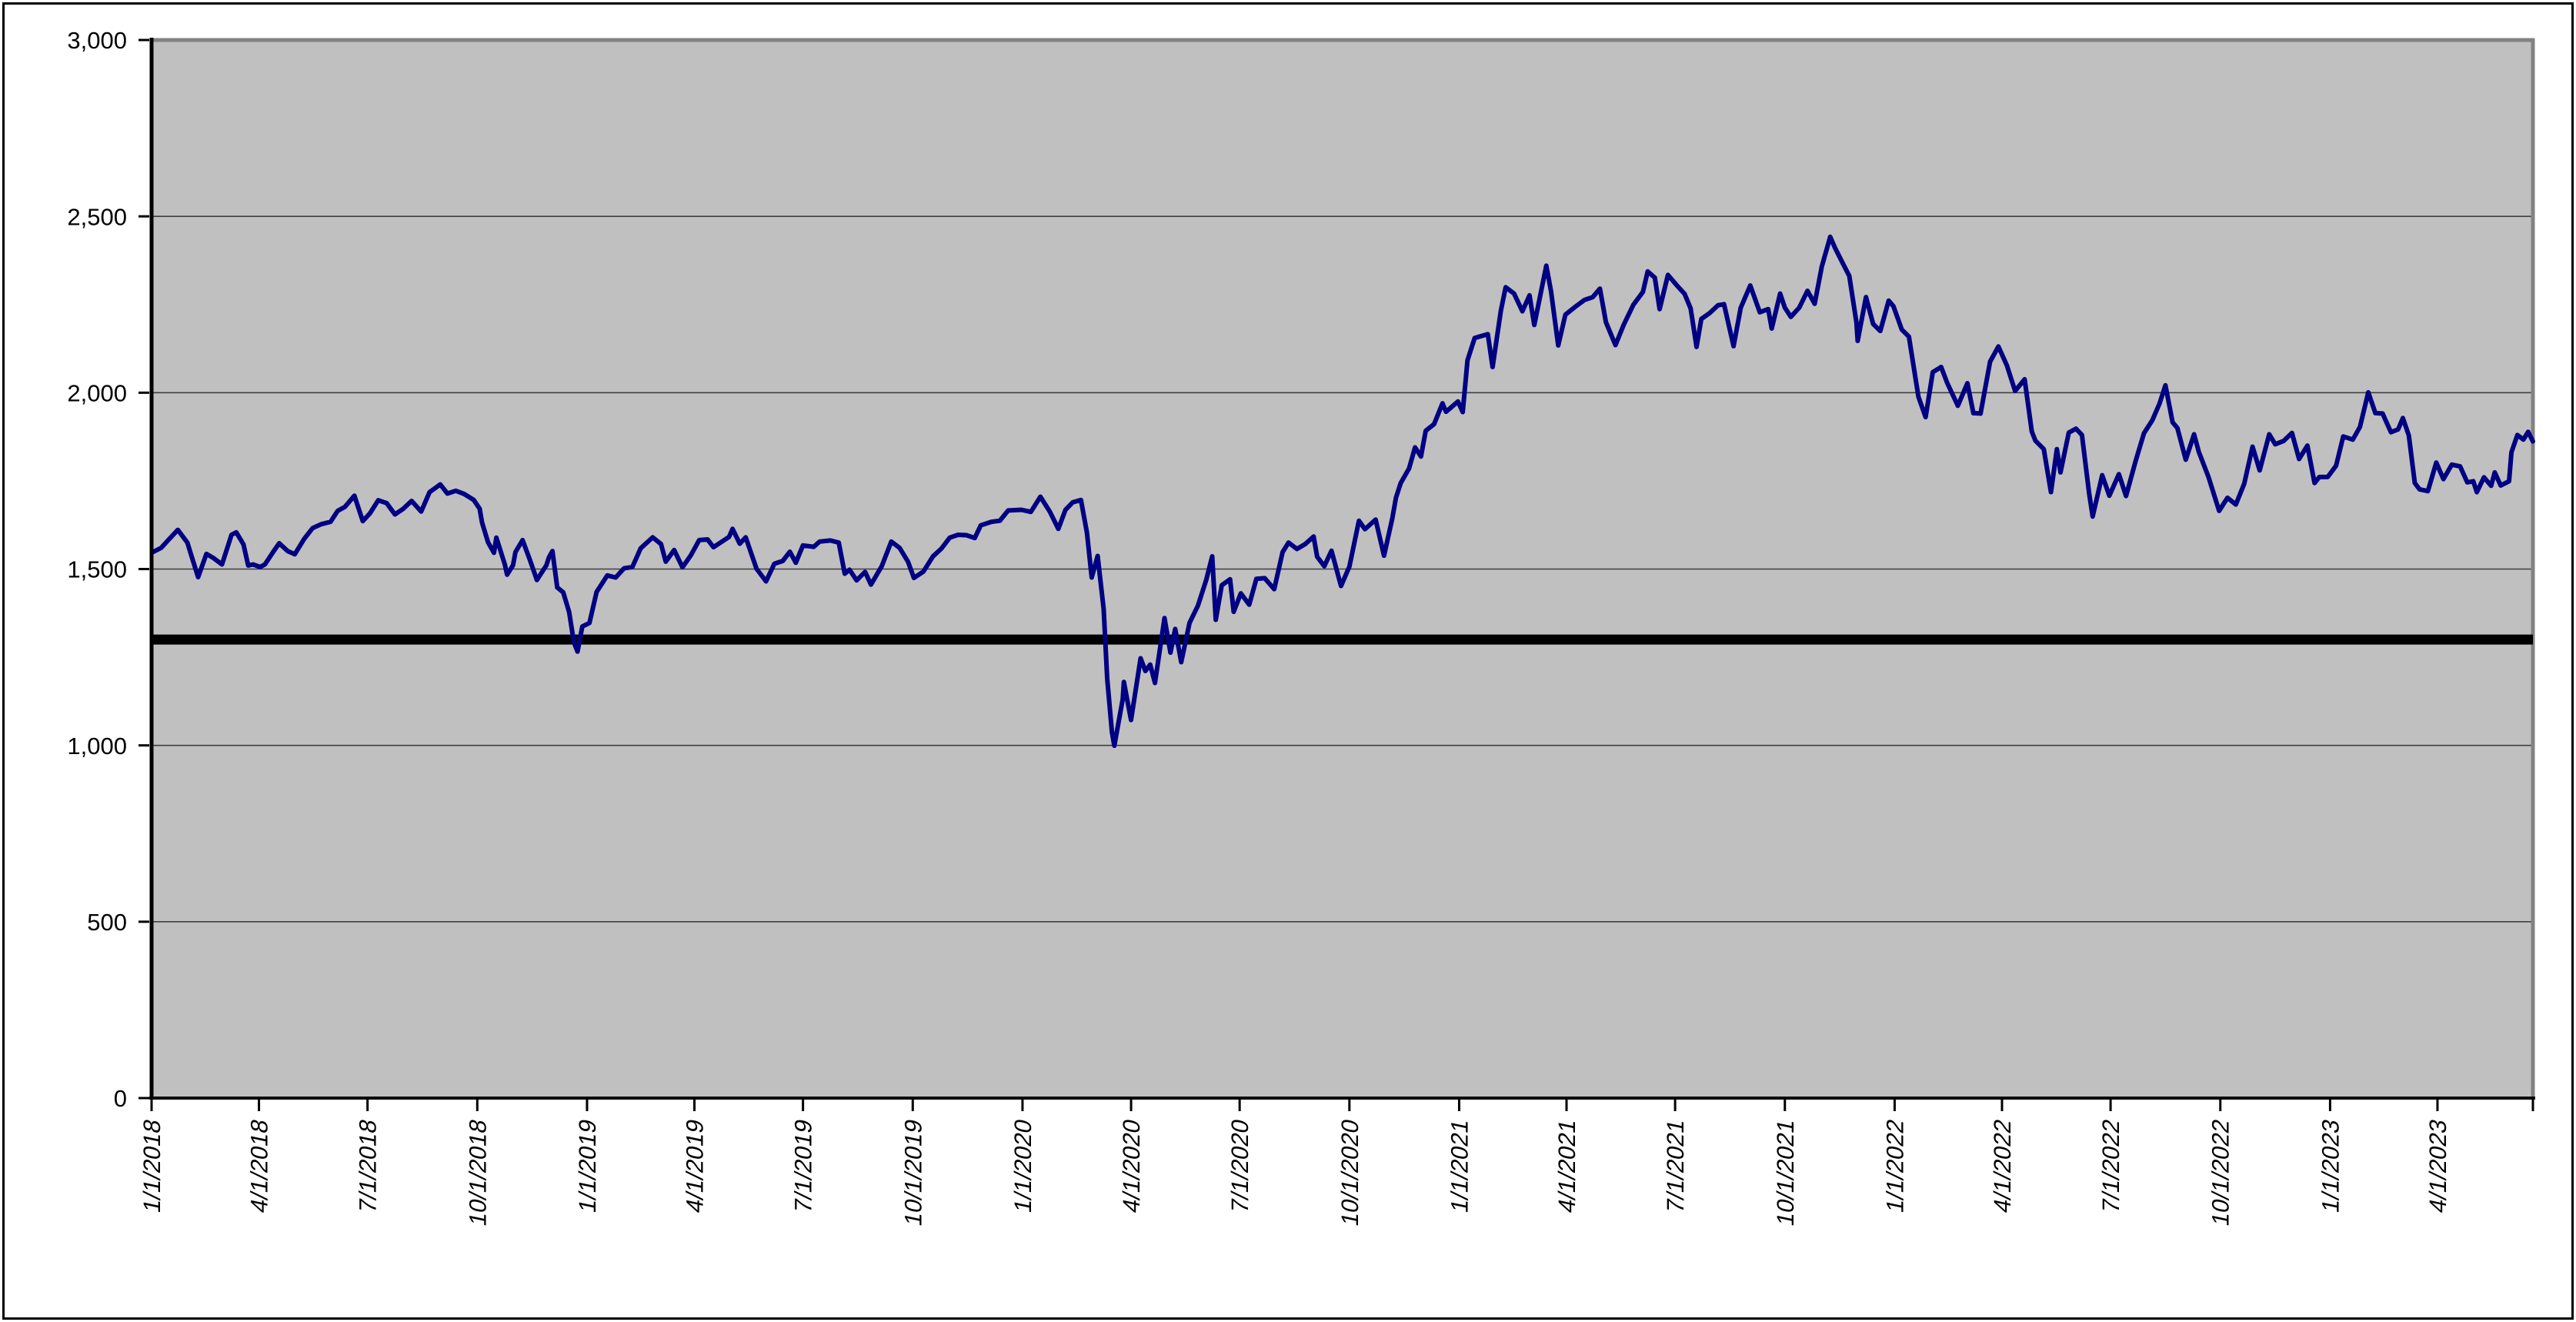 The image size is (2576, 1322). What do you see at coordinates (2331, 1166) in the screenshot?
I see `x-axis-tick-label: 1/1/2023` at bounding box center [2331, 1166].